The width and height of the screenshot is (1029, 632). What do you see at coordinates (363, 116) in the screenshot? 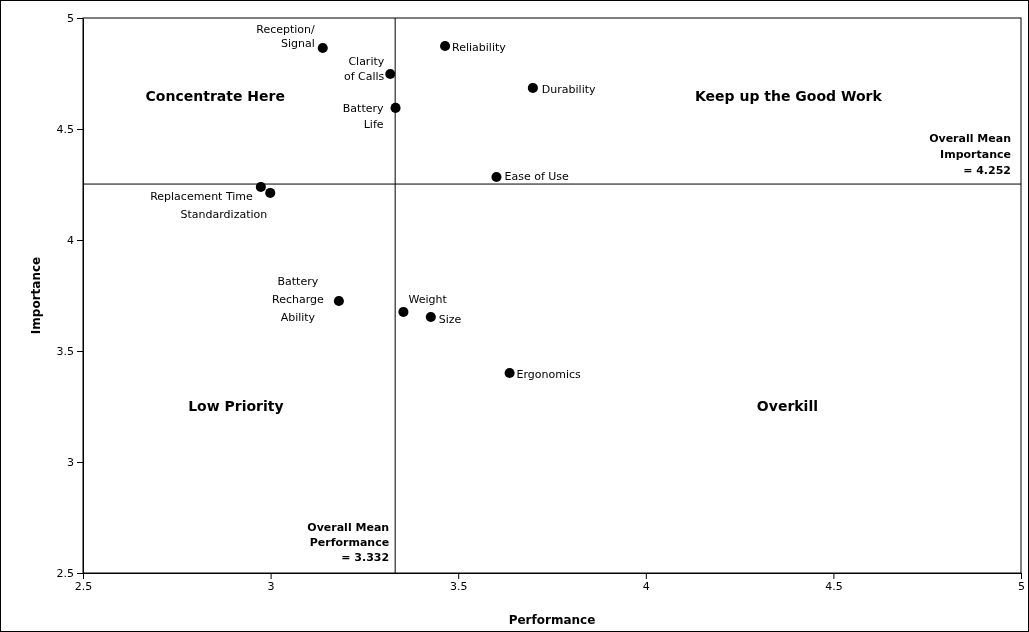
I see `annotation: Battery Life` at bounding box center [363, 116].